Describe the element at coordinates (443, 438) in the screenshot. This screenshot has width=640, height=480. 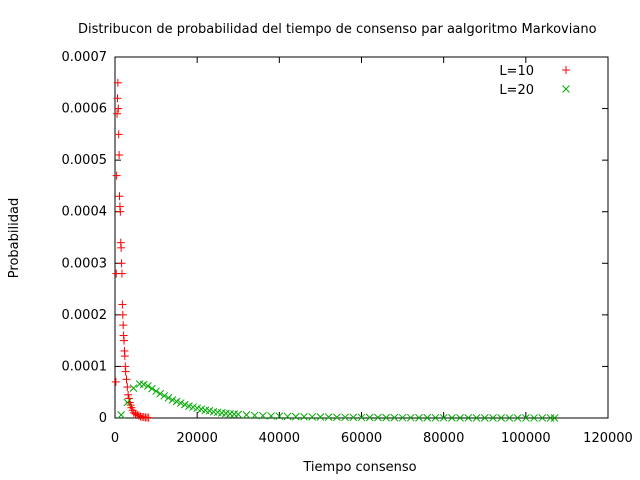
I see `x-tick-label: 80000` at that location.